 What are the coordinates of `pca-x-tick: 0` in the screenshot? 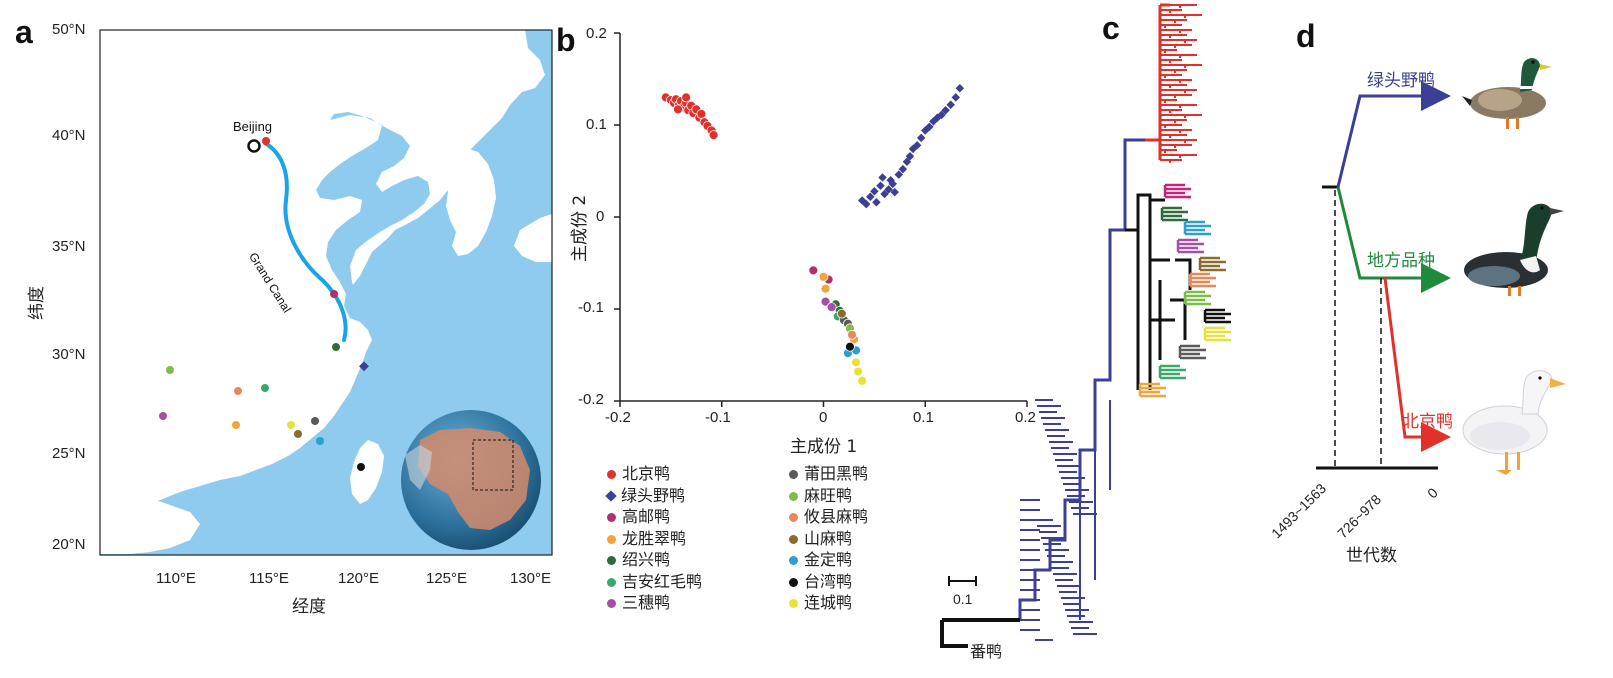 It's located at (823, 417).